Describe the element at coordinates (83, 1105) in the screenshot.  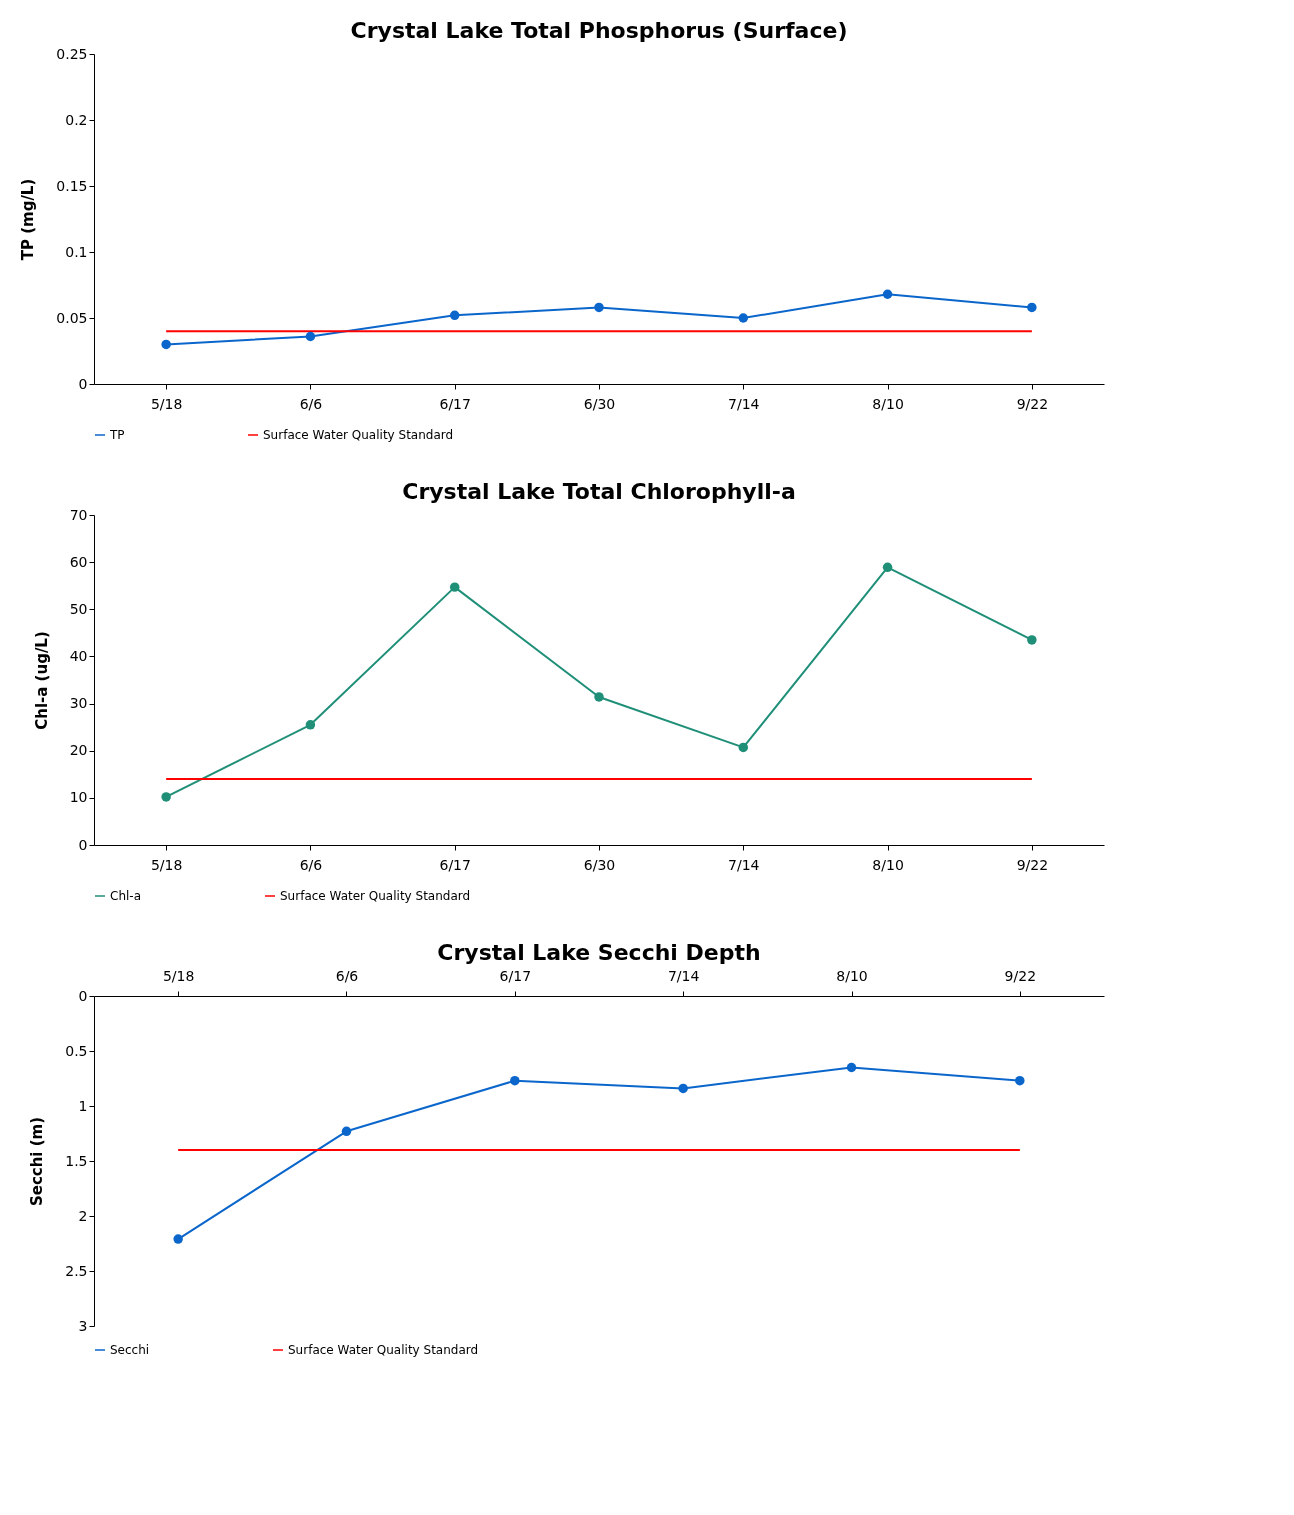
I see `y-tick-label: 1` at that location.